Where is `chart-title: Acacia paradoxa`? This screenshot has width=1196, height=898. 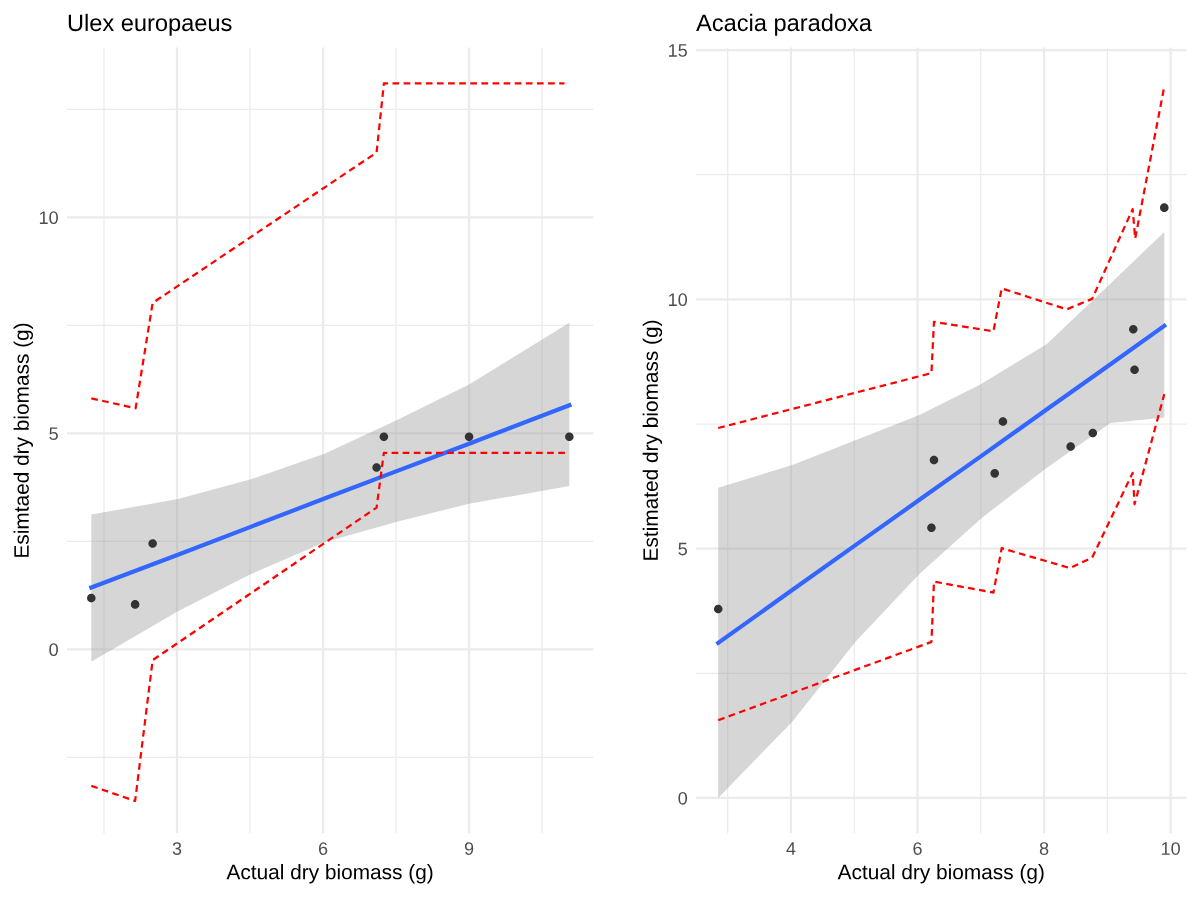
chart-title: Acacia paradoxa is located at coordinates (784, 24).